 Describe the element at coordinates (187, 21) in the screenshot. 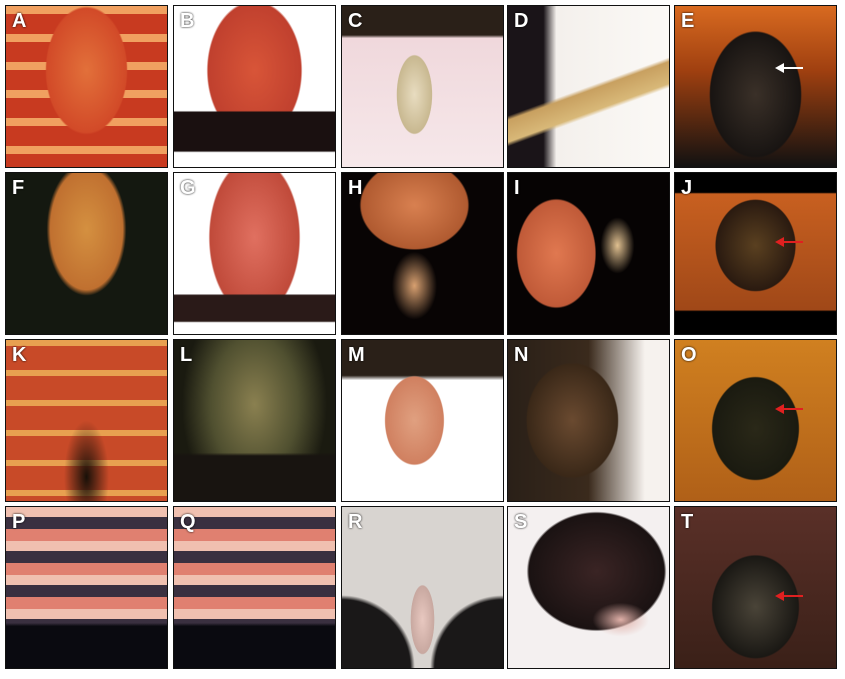

I see `panel-label: B` at that location.